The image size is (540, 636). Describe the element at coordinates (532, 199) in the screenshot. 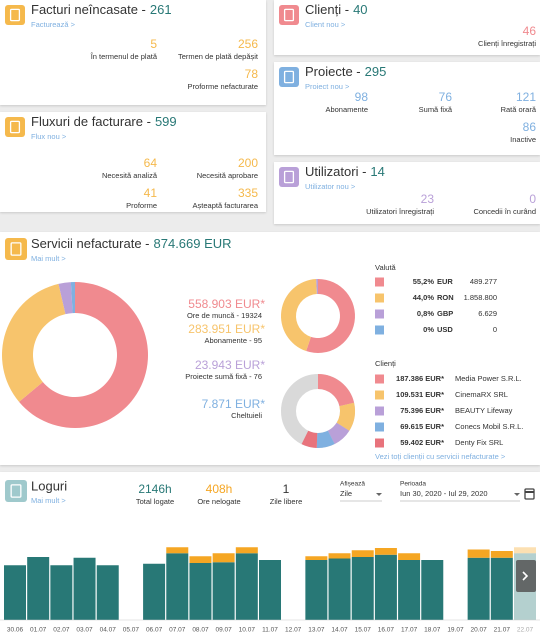

I see `stat-value: 0` at that location.